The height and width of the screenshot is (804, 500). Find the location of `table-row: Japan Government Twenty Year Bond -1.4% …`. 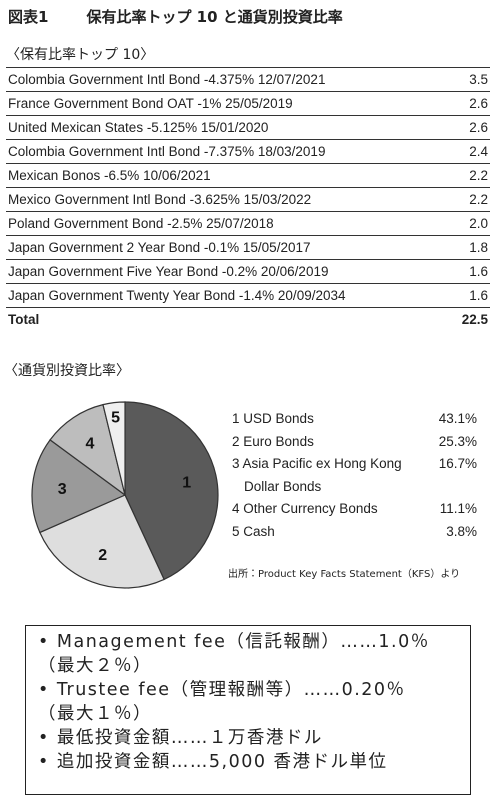

table-row: Japan Government Twenty Year Bond -1.4% … is located at coordinates (248, 295).